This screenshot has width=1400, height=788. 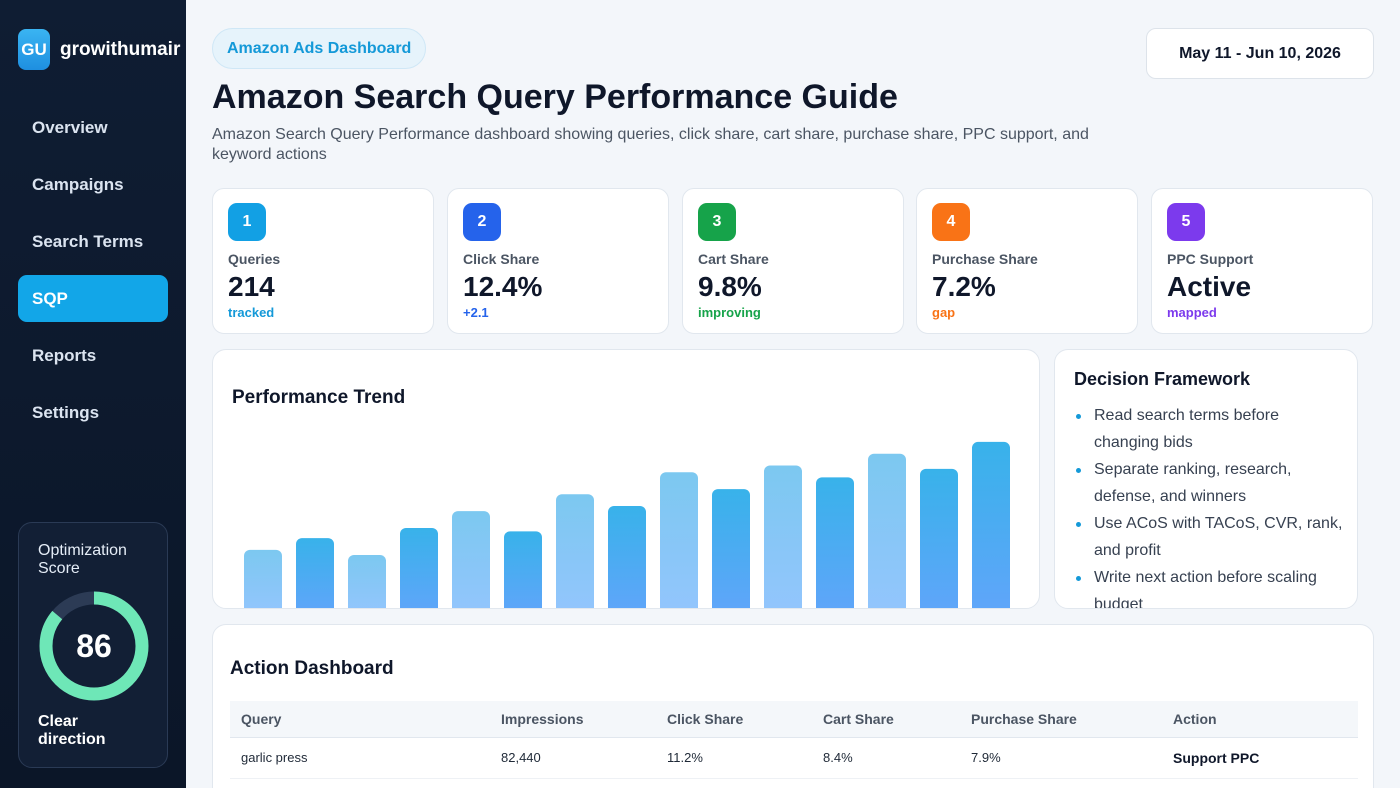 I want to click on chart-title: Performance Trend, so click(x=319, y=397).